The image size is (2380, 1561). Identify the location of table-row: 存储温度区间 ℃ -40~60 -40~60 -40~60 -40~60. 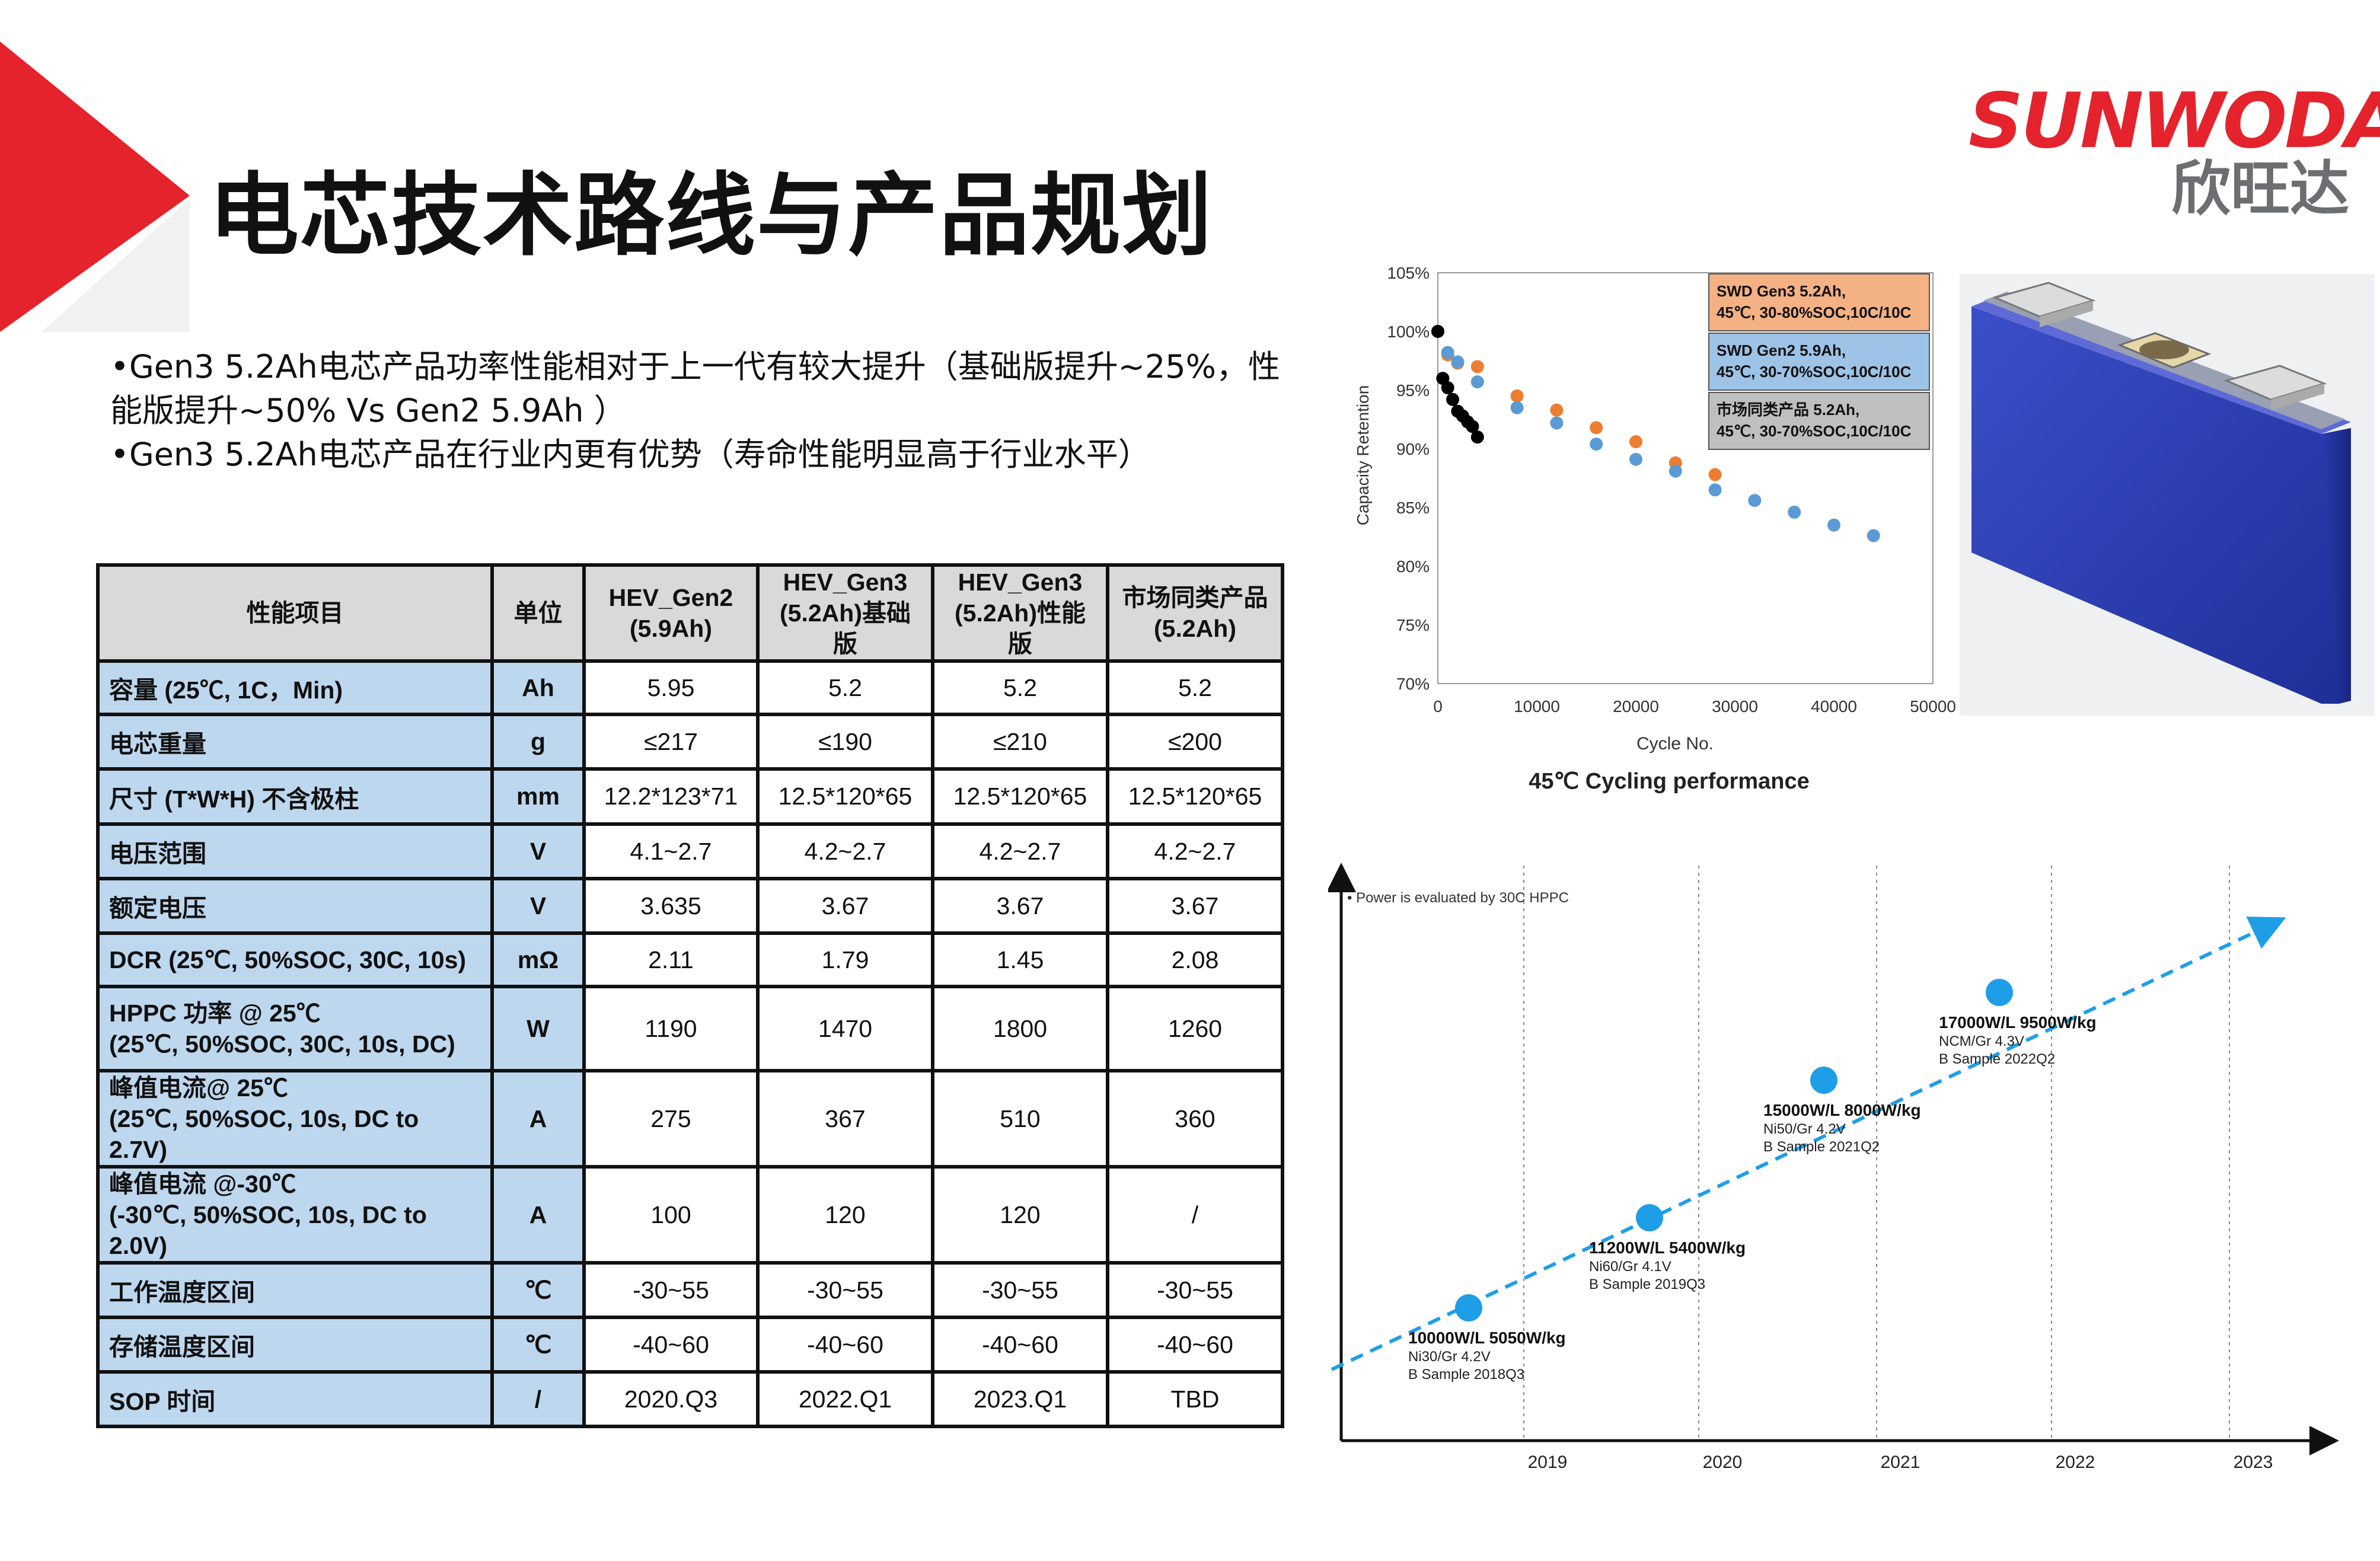
(690, 1345).